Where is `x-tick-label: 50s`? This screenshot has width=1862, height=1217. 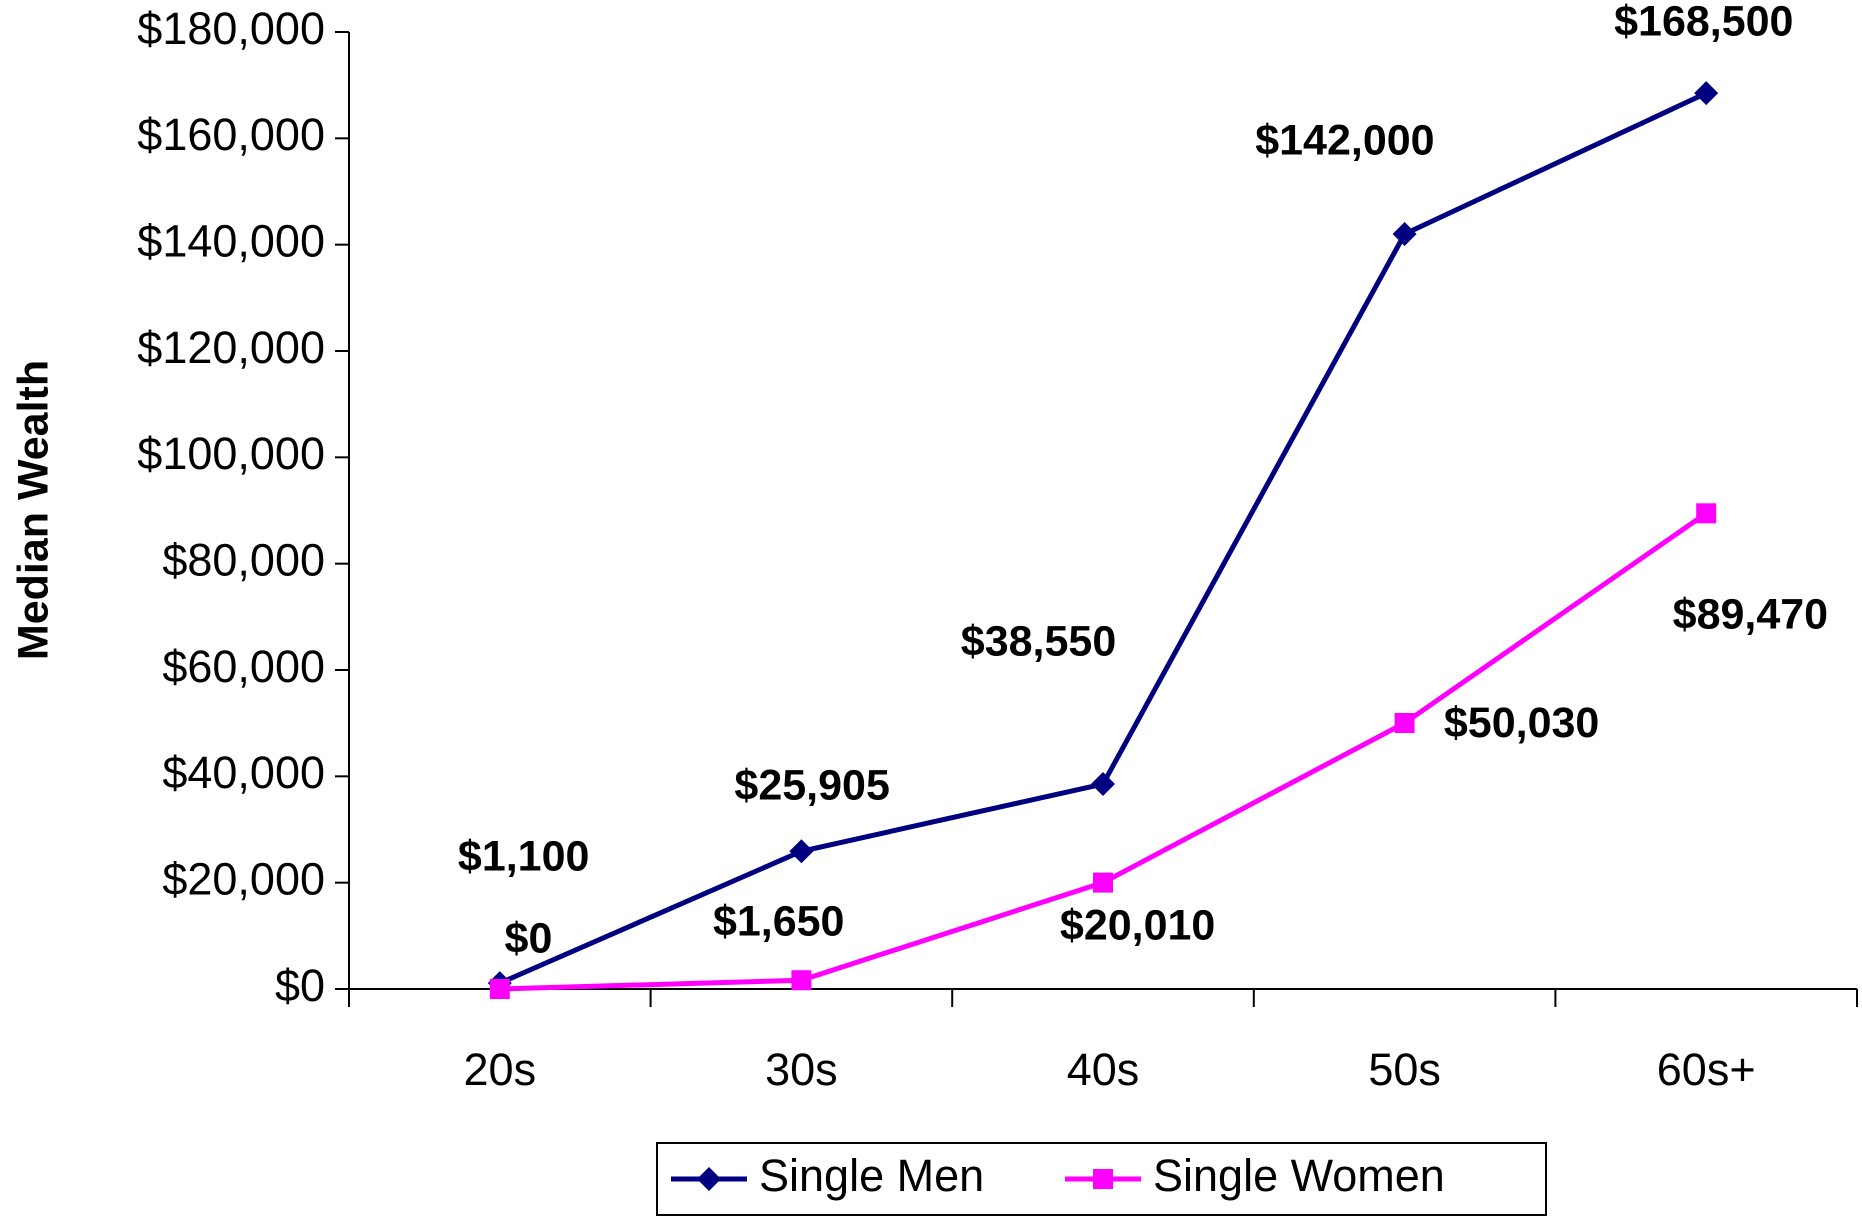
x-tick-label: 50s is located at coordinates (1404, 1069).